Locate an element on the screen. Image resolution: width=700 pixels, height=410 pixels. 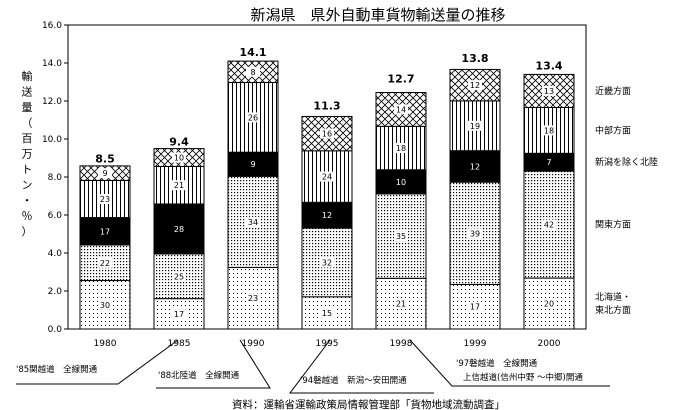
segment-label: 22 is located at coordinates (105, 263).